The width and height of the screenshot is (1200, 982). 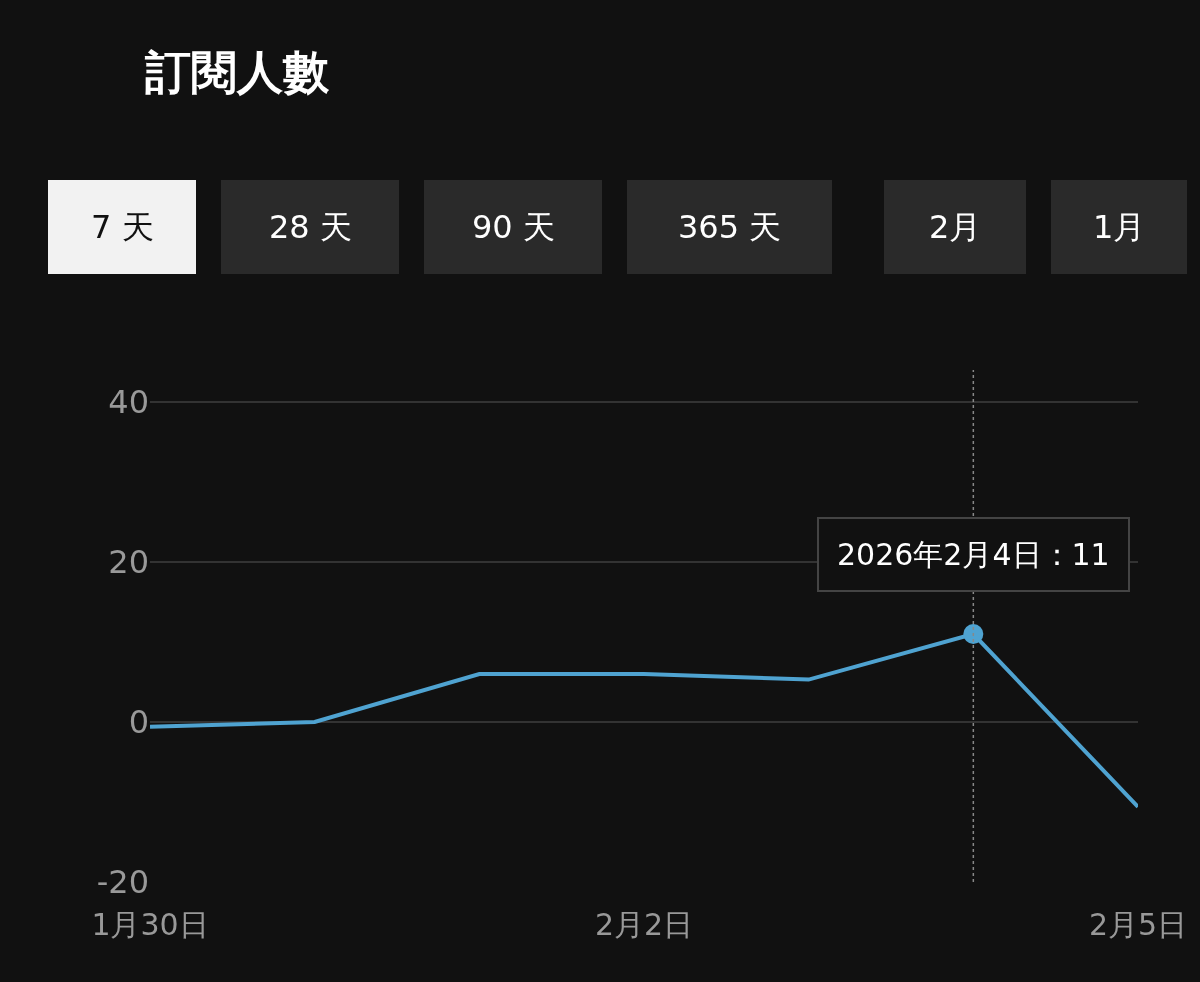 What do you see at coordinates (973, 554) in the screenshot?
I see `annotation: 2026年2月4日：11` at bounding box center [973, 554].